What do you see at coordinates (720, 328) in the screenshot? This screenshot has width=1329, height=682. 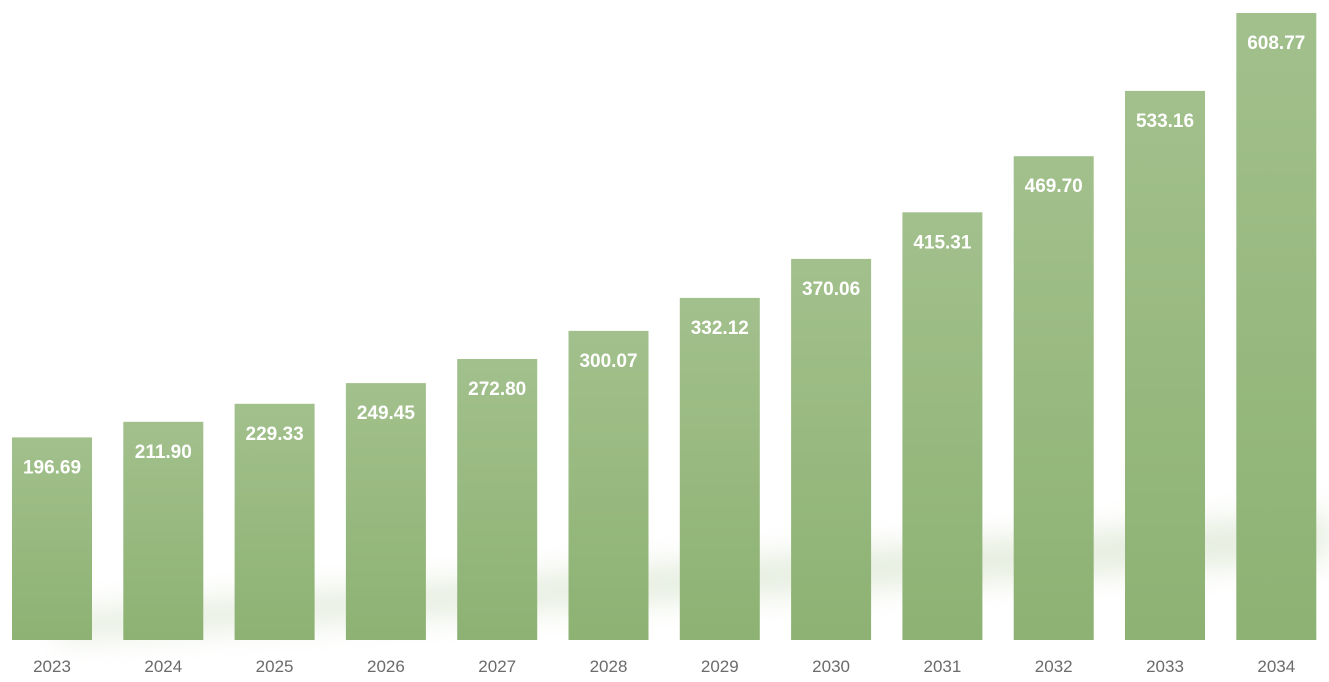 I see `bar-value-label: 332.12` at bounding box center [720, 328].